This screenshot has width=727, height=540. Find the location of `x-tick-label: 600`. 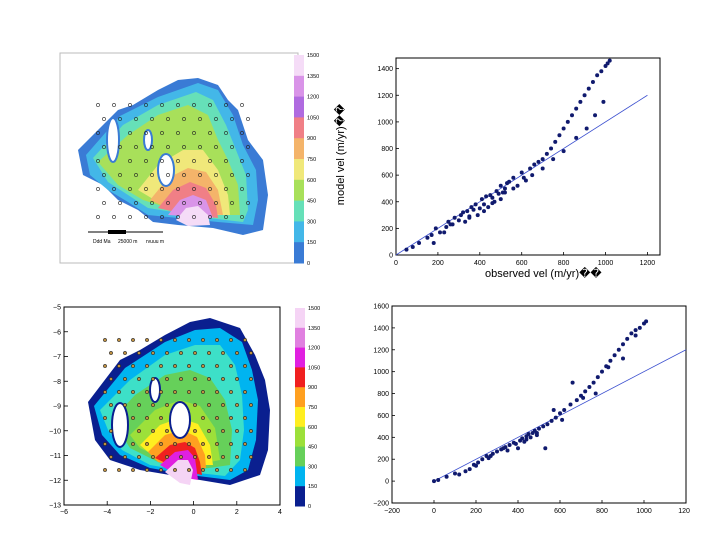

x-tick-label: 600 is located at coordinates (522, 263).